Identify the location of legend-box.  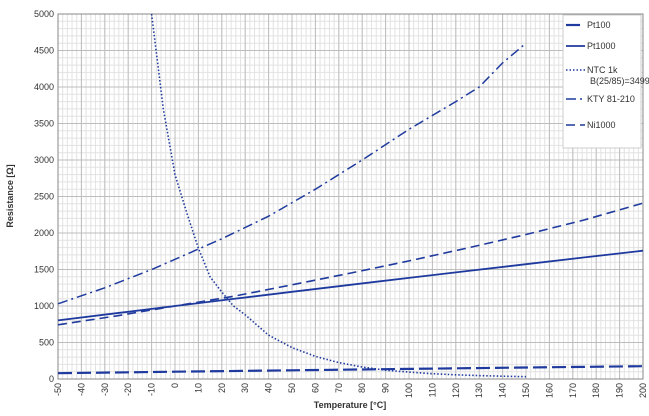
(602, 81).